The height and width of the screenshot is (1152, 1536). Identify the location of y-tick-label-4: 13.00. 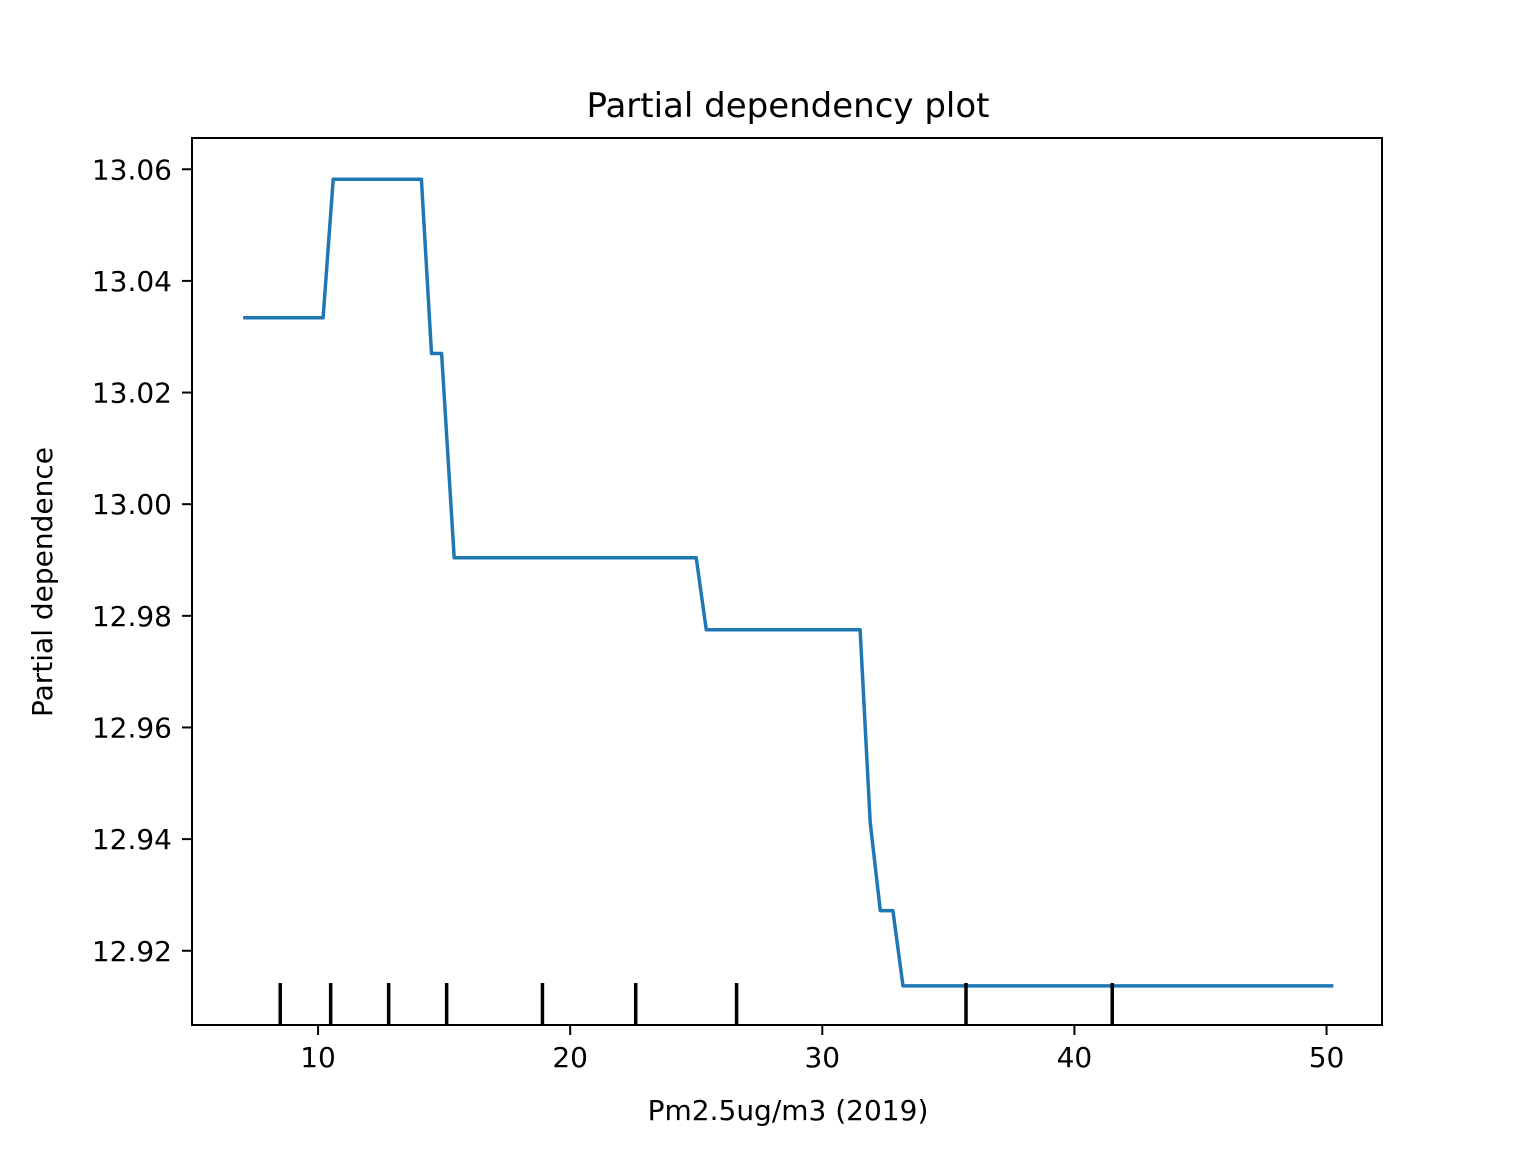
(132, 504).